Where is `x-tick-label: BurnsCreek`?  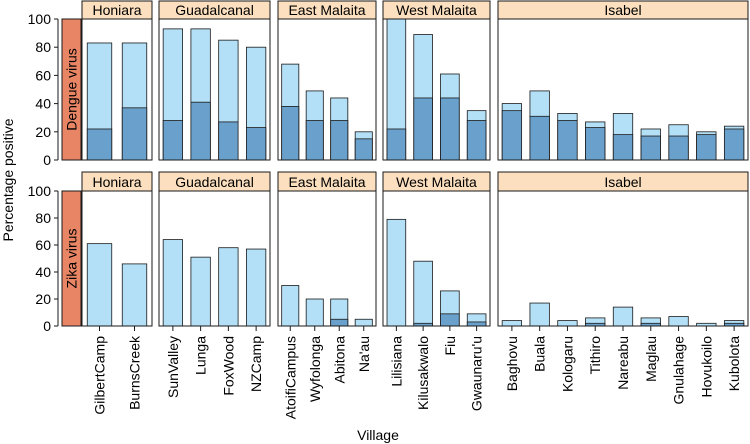
x-tick-label: BurnsCreek is located at coordinates (135, 372).